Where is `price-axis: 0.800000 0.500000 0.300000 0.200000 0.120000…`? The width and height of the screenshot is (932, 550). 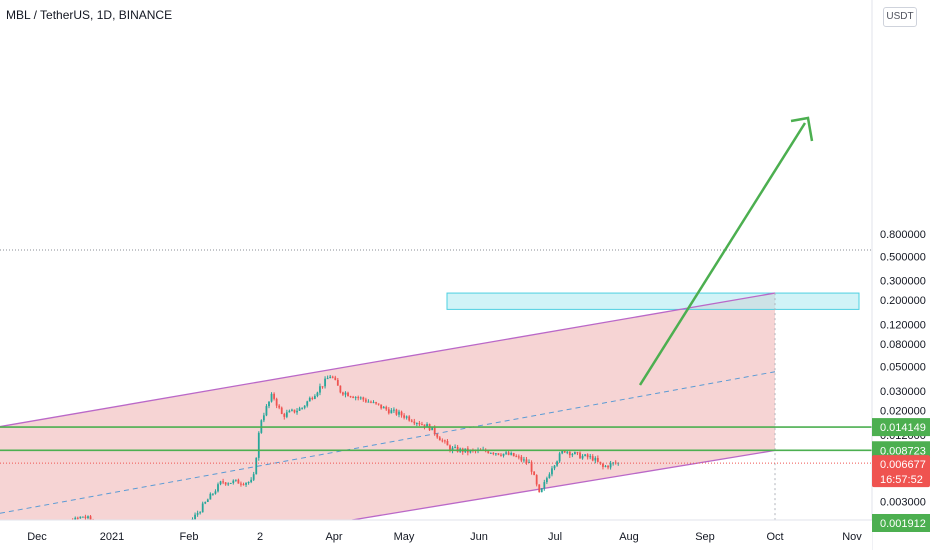
price-axis: 0.800000 0.500000 0.300000 0.200000 0.120000… is located at coordinates (901, 275).